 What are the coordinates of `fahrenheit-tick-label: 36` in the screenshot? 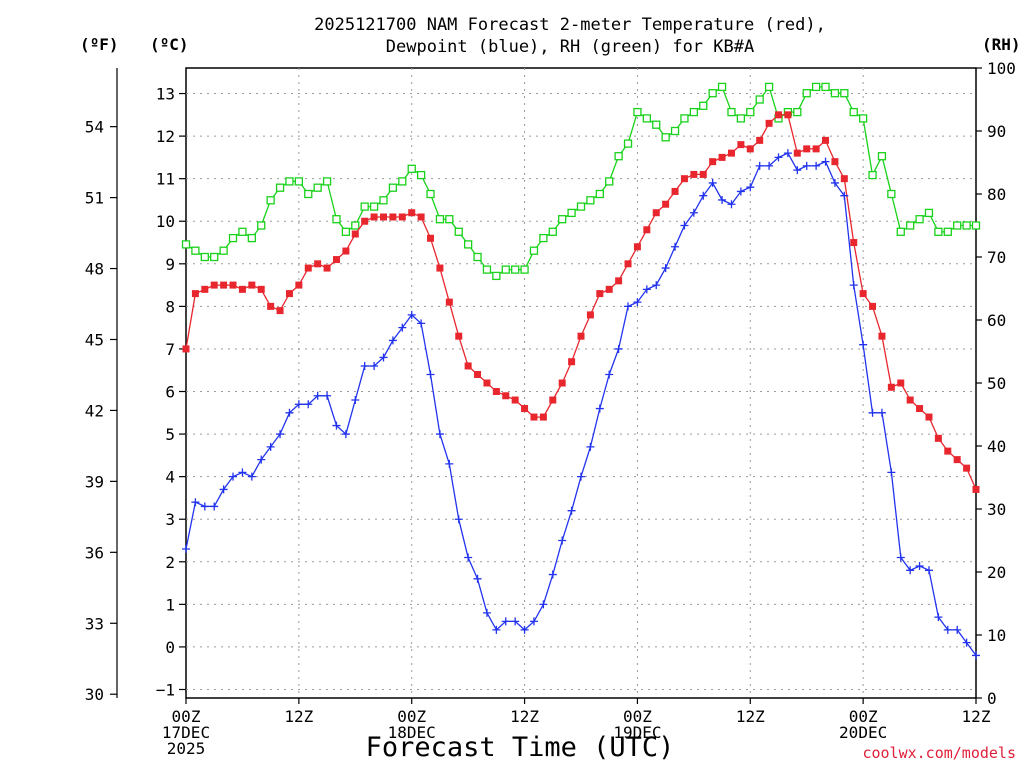 It's located at (94, 552).